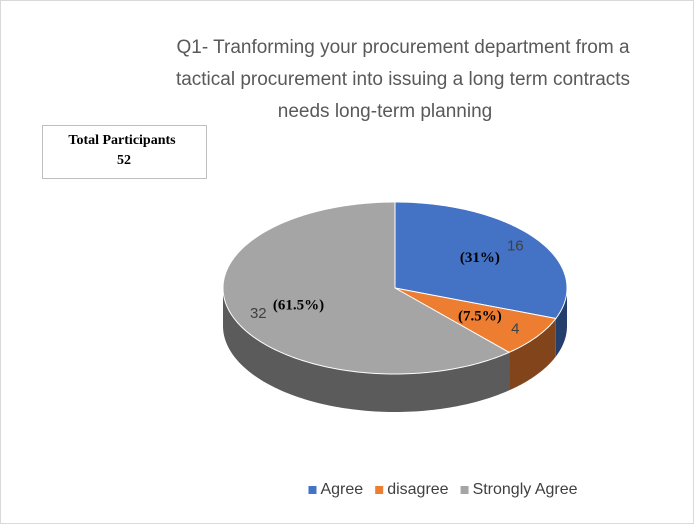  I want to click on percent-label: (61.5%), so click(298, 306).